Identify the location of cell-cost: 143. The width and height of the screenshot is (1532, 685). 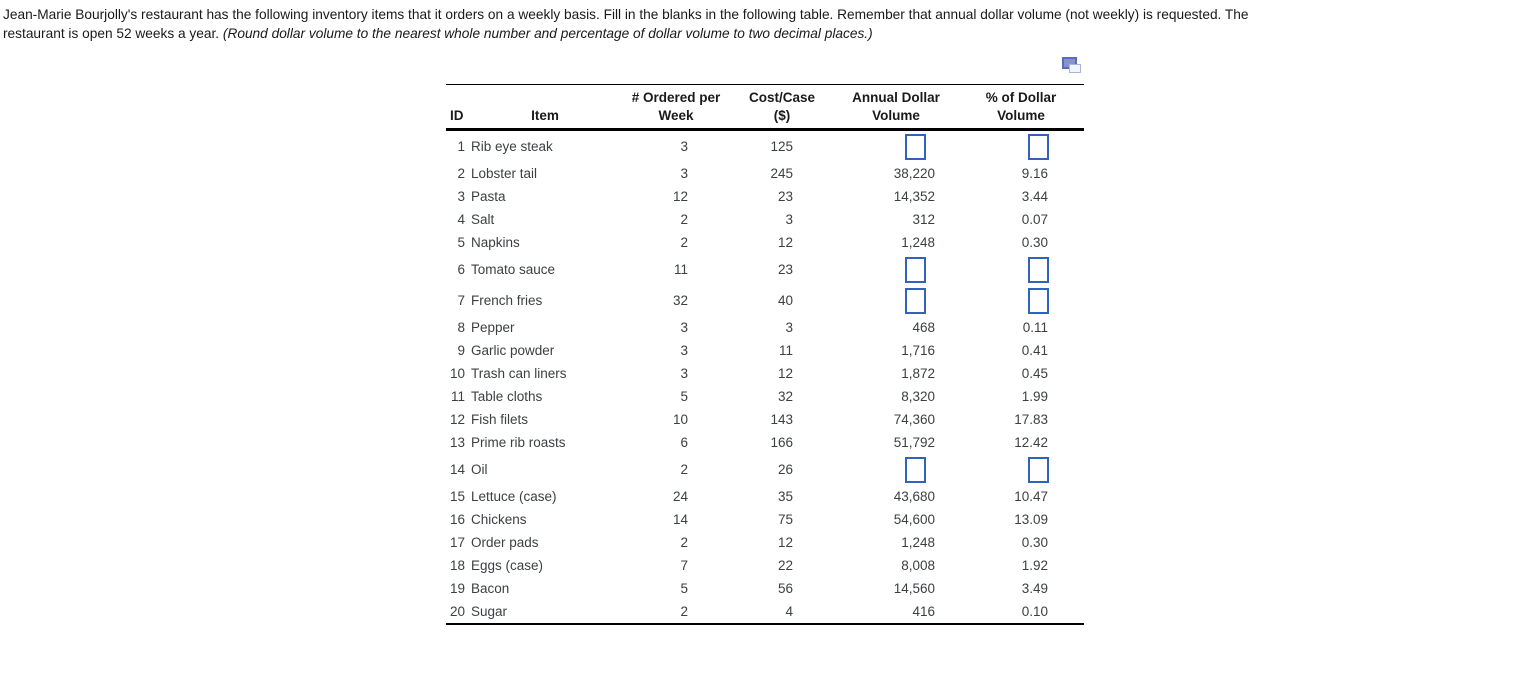
(781, 419).